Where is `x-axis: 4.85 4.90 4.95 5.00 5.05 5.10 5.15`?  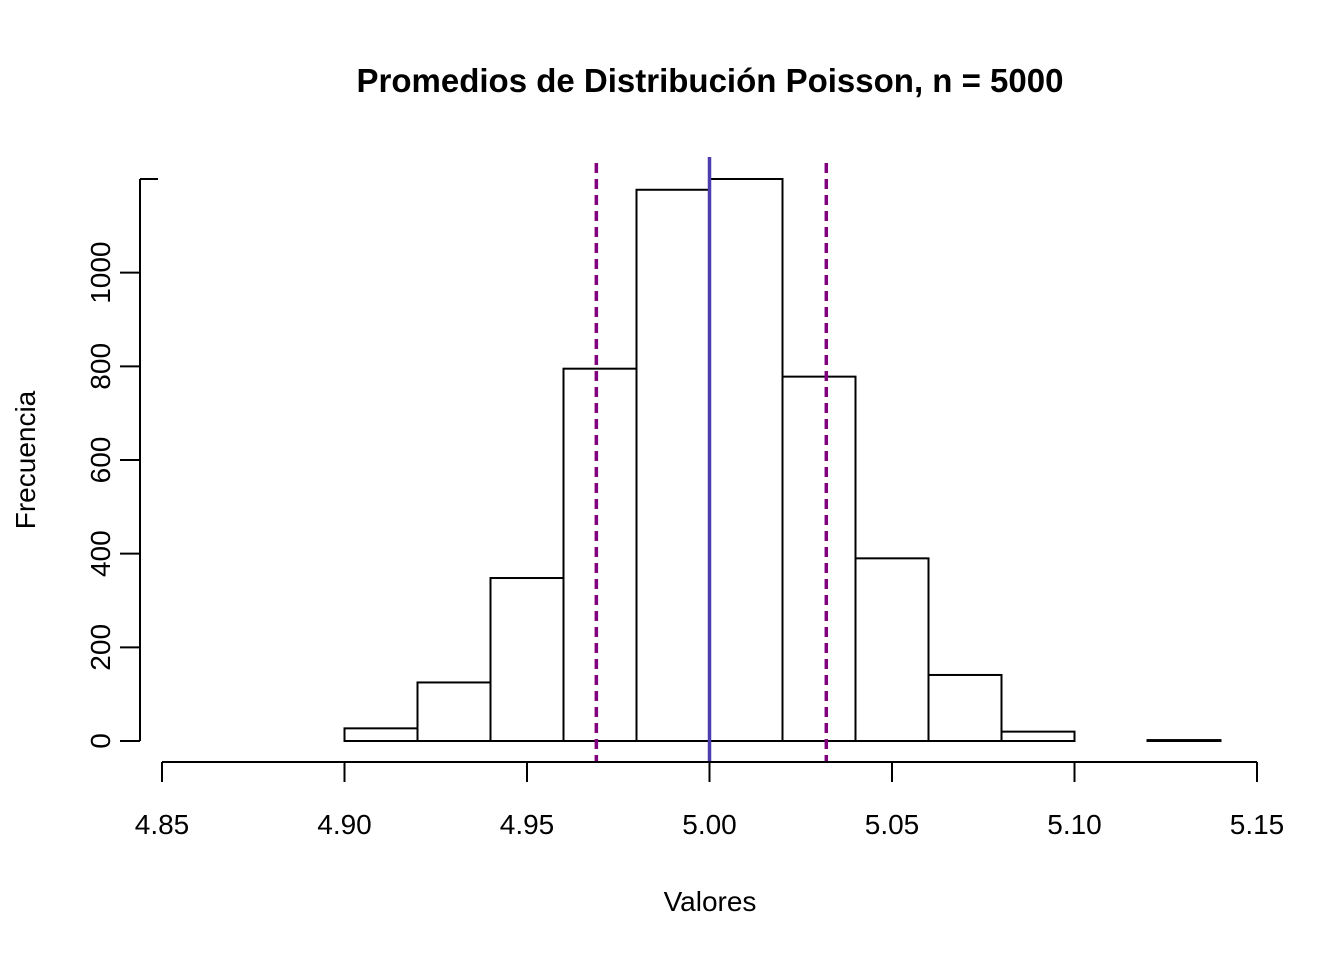 x-axis: 4.85 4.90 4.95 5.00 5.05 5.10 5.15 is located at coordinates (710, 800).